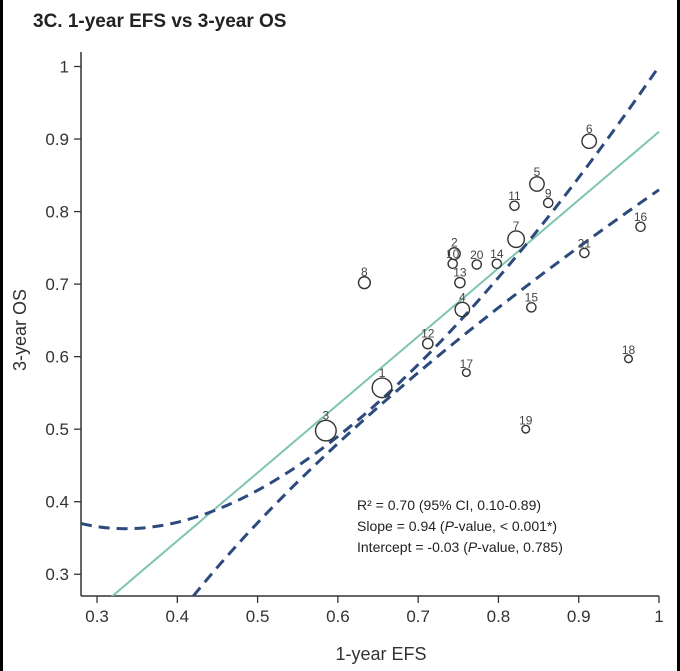 This screenshot has height=671, width=680. Describe the element at coordinates (159, 21) in the screenshot. I see `chart-title: 3C. 1-year EFS vs 3-year OS` at that location.